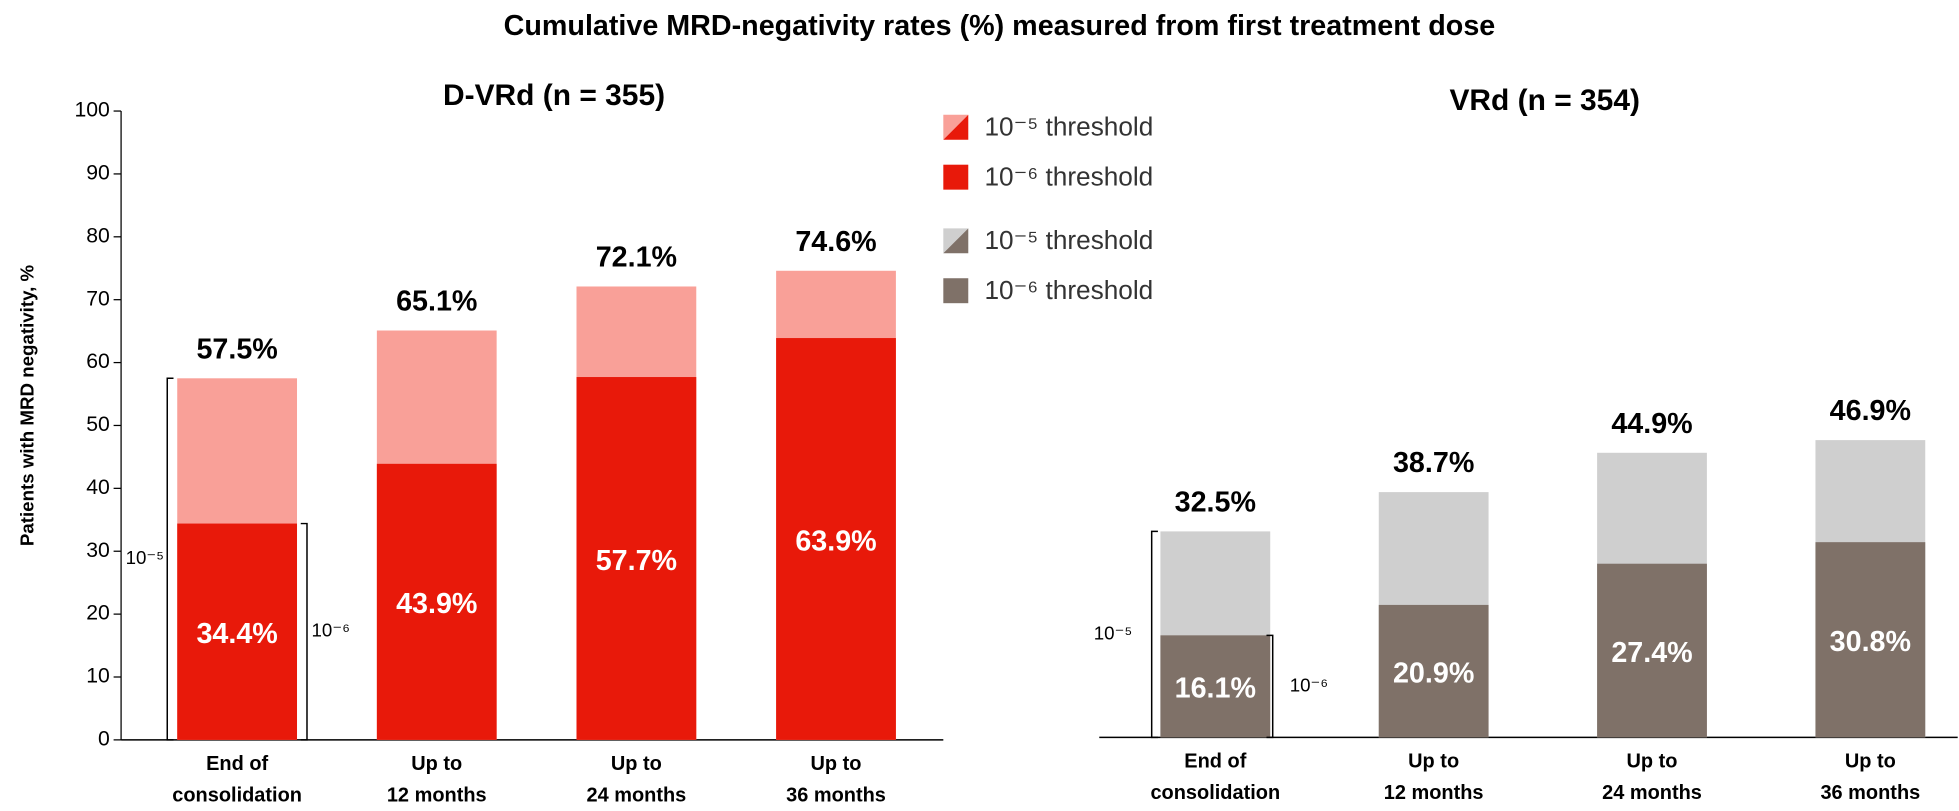 This screenshot has height=811, width=1959. Describe the element at coordinates (1215, 503) in the screenshot. I see `value-label: 32.5%` at that location.